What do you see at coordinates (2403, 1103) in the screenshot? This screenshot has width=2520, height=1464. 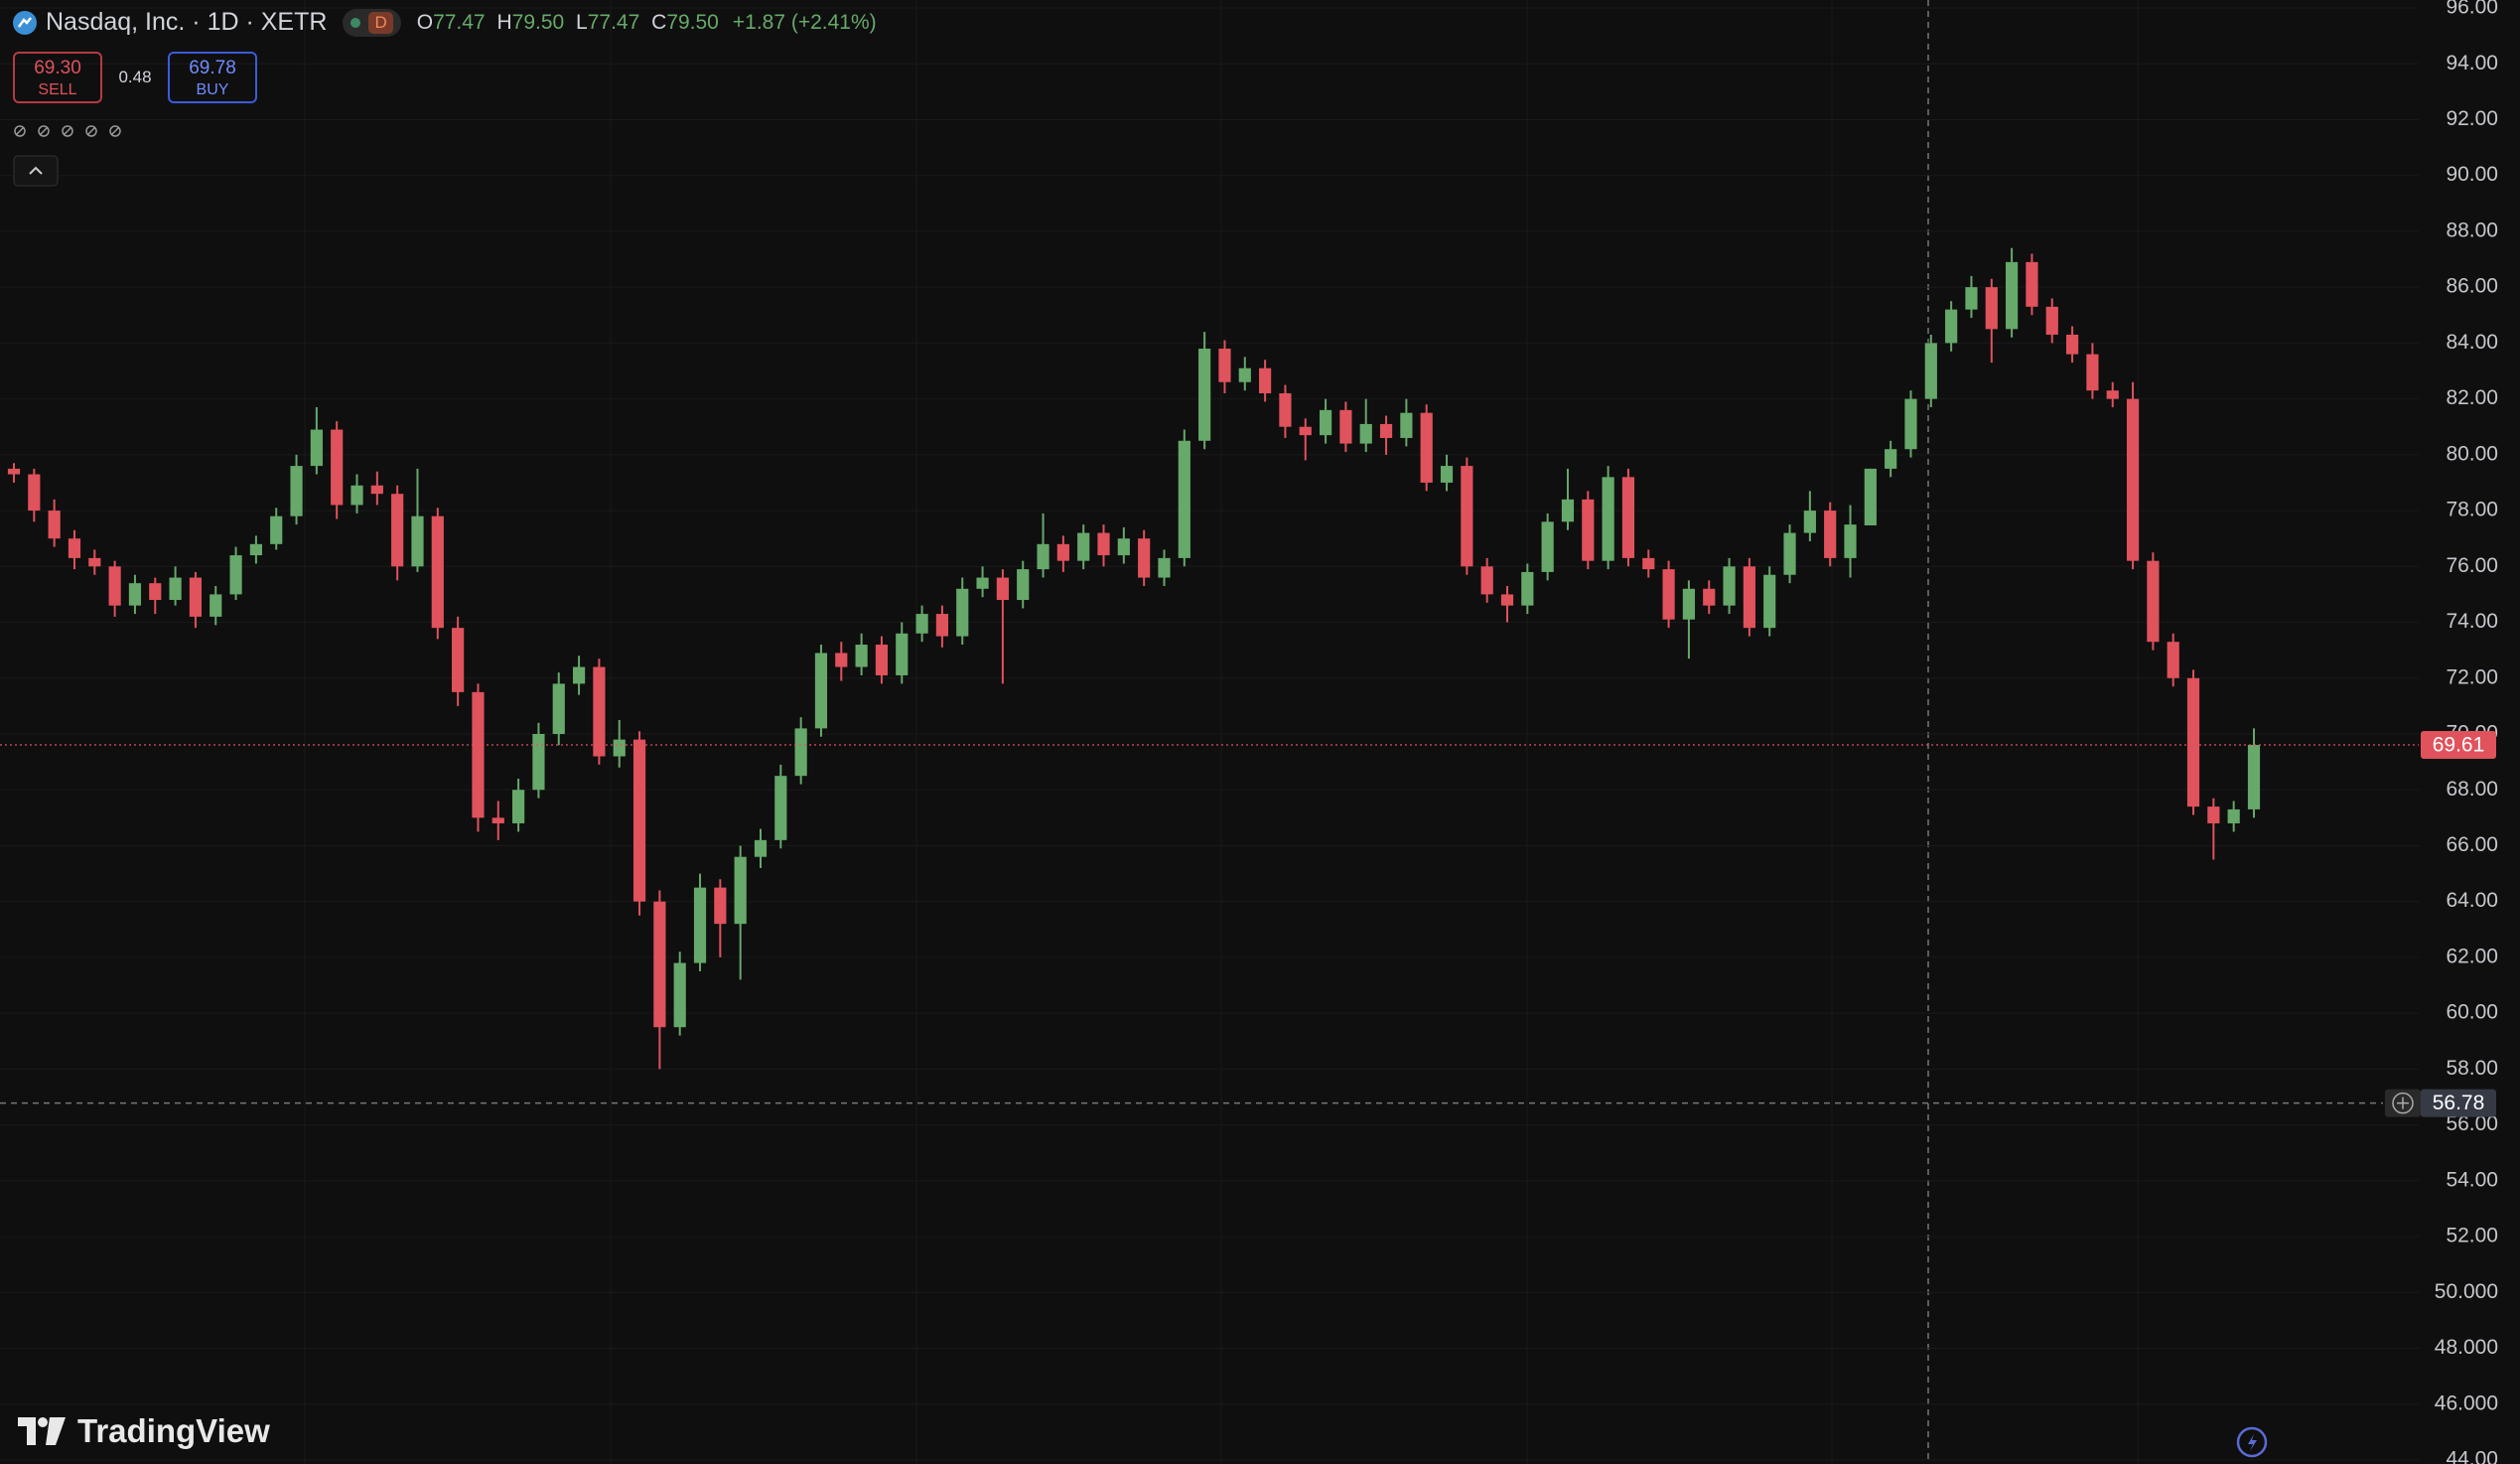 I see `crosshair-plus` at bounding box center [2403, 1103].